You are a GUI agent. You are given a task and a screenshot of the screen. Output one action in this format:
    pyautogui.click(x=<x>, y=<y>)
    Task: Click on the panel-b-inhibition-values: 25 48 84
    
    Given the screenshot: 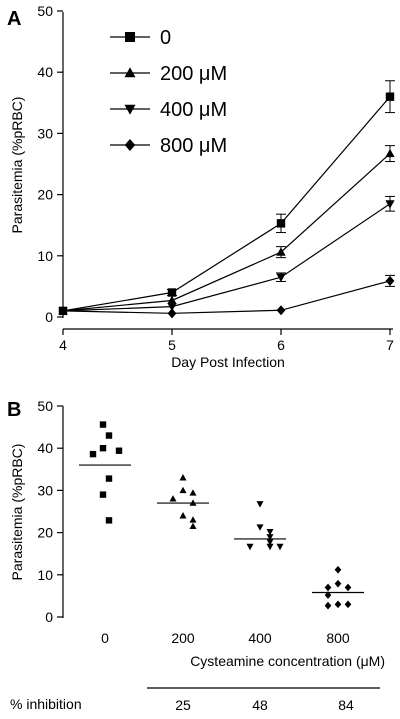 What is the action you would take?
    pyautogui.click(x=264, y=705)
    